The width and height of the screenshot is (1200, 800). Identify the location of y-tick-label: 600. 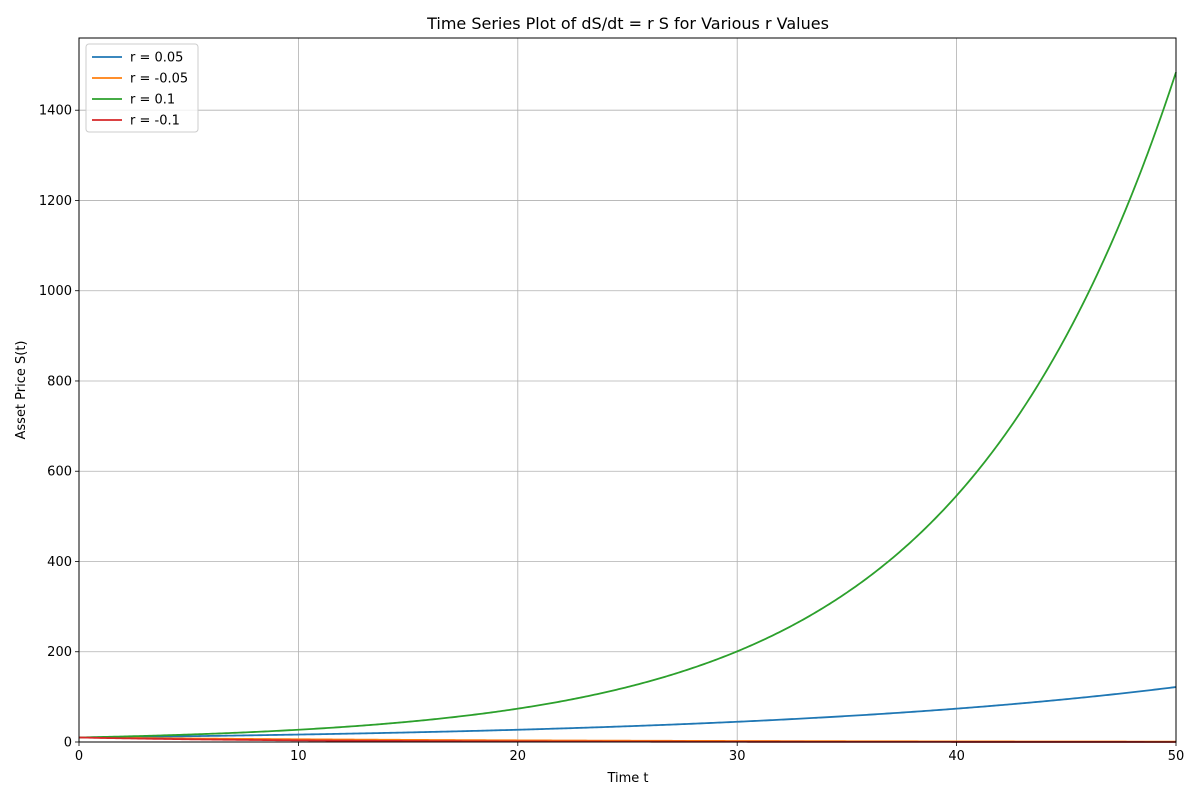
(59, 472).